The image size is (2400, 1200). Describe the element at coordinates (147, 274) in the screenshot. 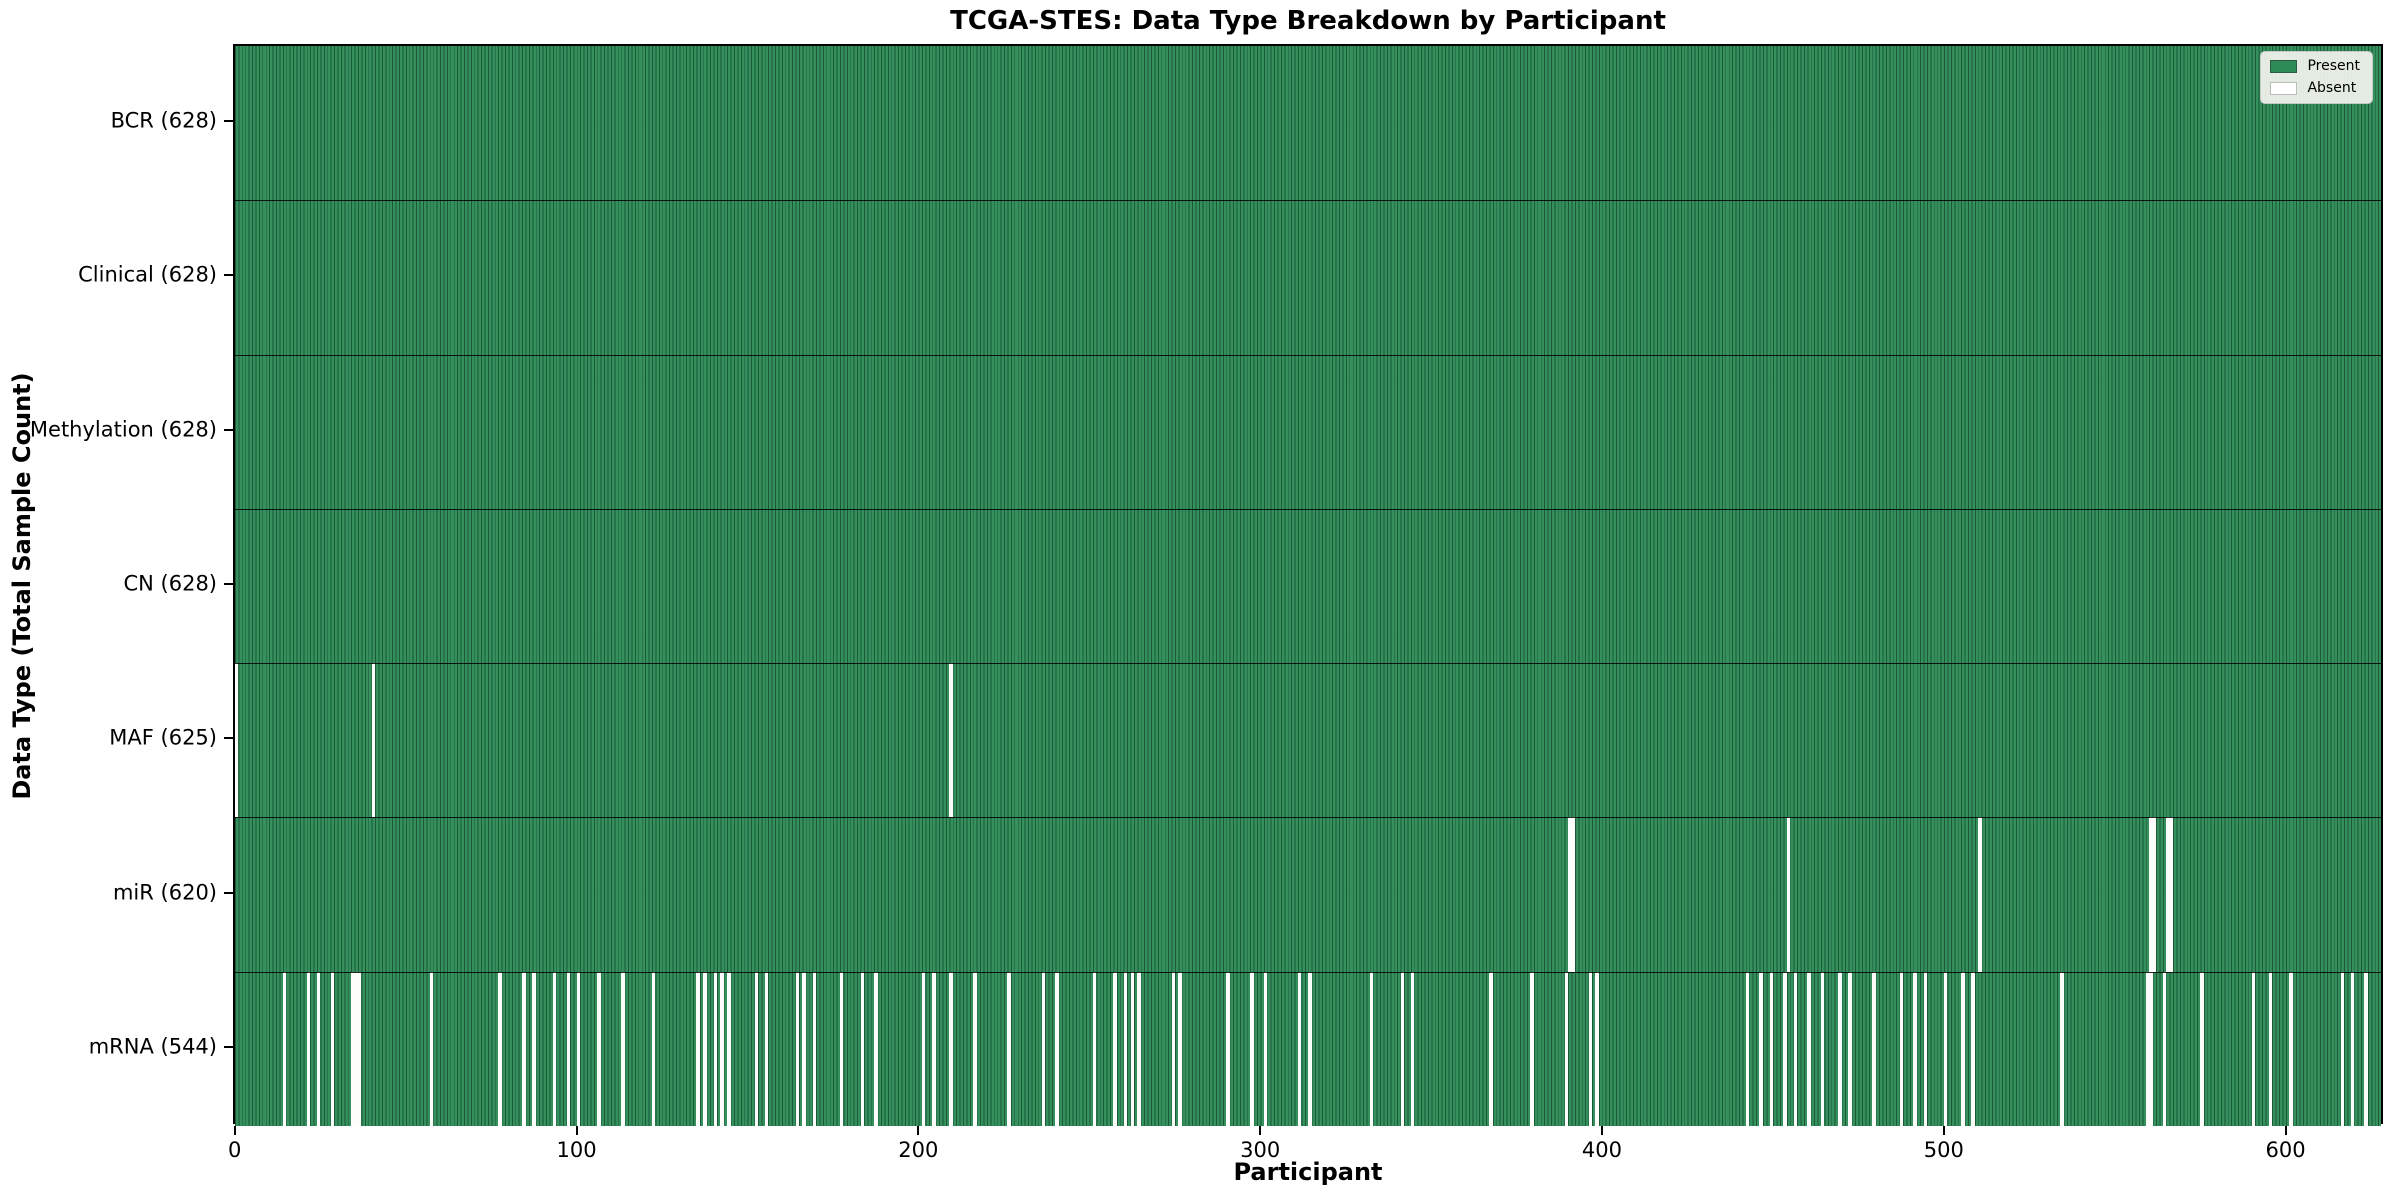

I see `y-tick-label-clinical: Clinical (628)` at that location.